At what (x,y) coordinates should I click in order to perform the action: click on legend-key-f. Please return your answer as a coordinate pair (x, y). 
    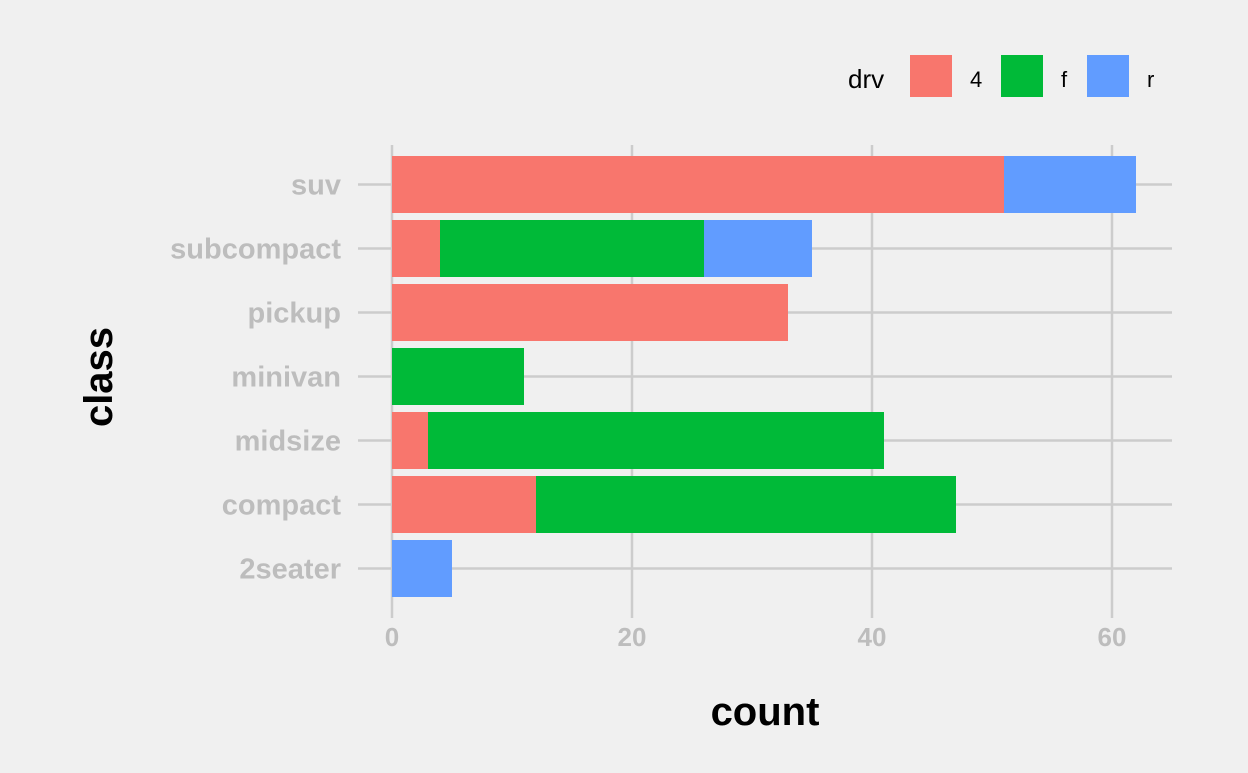
    Looking at the image, I should click on (1022, 76).